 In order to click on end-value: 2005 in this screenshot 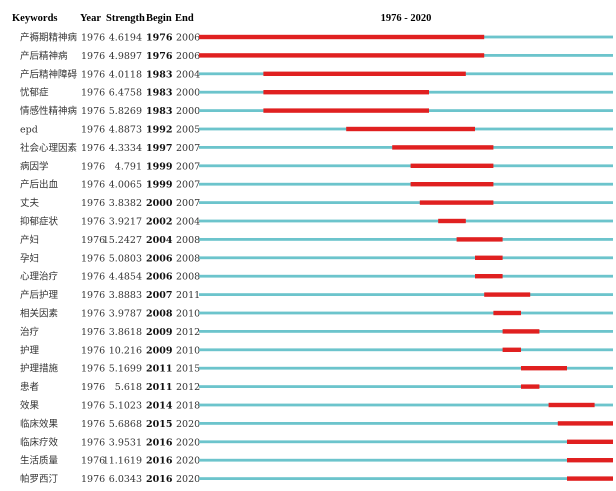, I will do `click(188, 130)`.